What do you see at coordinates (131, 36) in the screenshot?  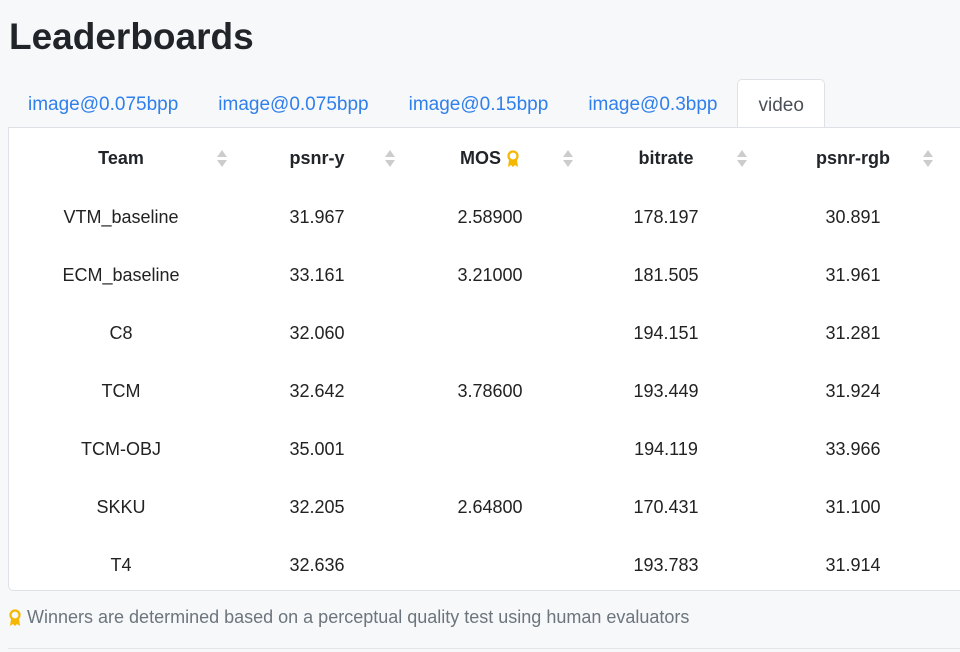 I see `page-title: Leaderboards` at bounding box center [131, 36].